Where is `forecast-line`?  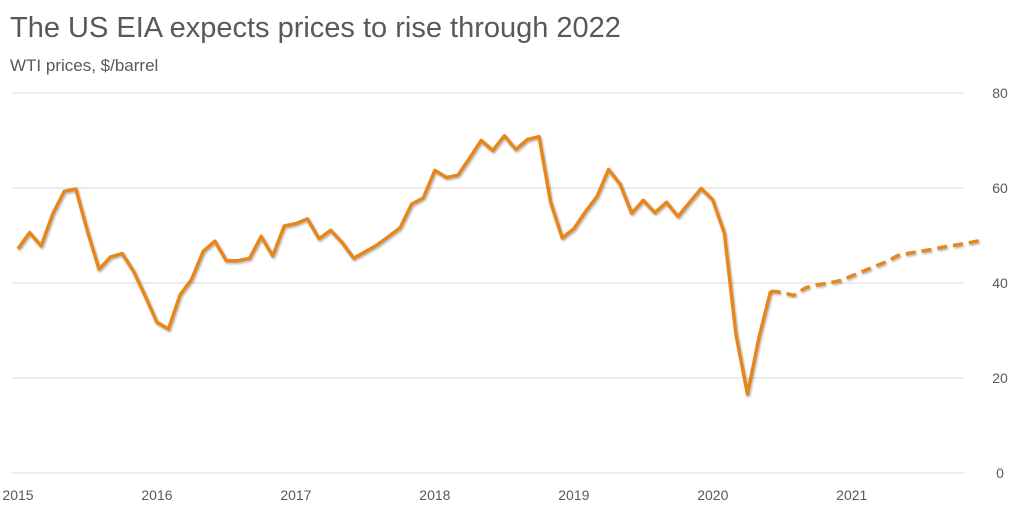 forecast-line is located at coordinates (875, 268).